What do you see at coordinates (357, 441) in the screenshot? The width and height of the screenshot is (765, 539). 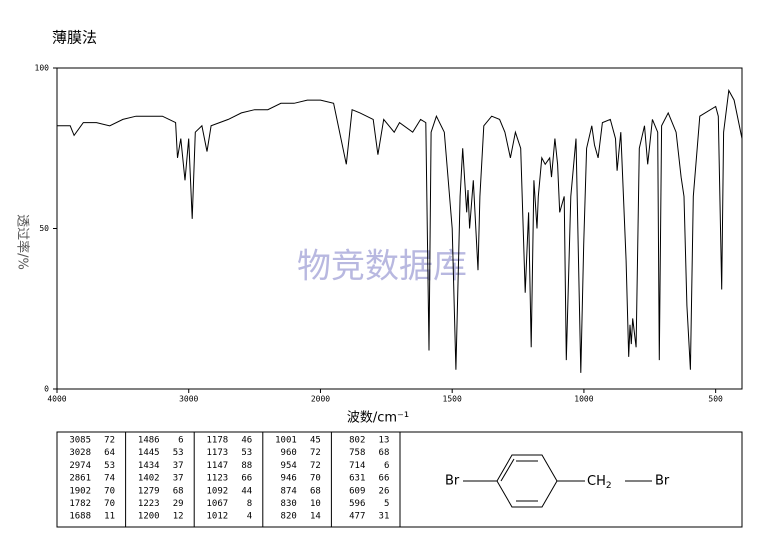 I see `wavenumber-cell: 802` at bounding box center [357, 441].